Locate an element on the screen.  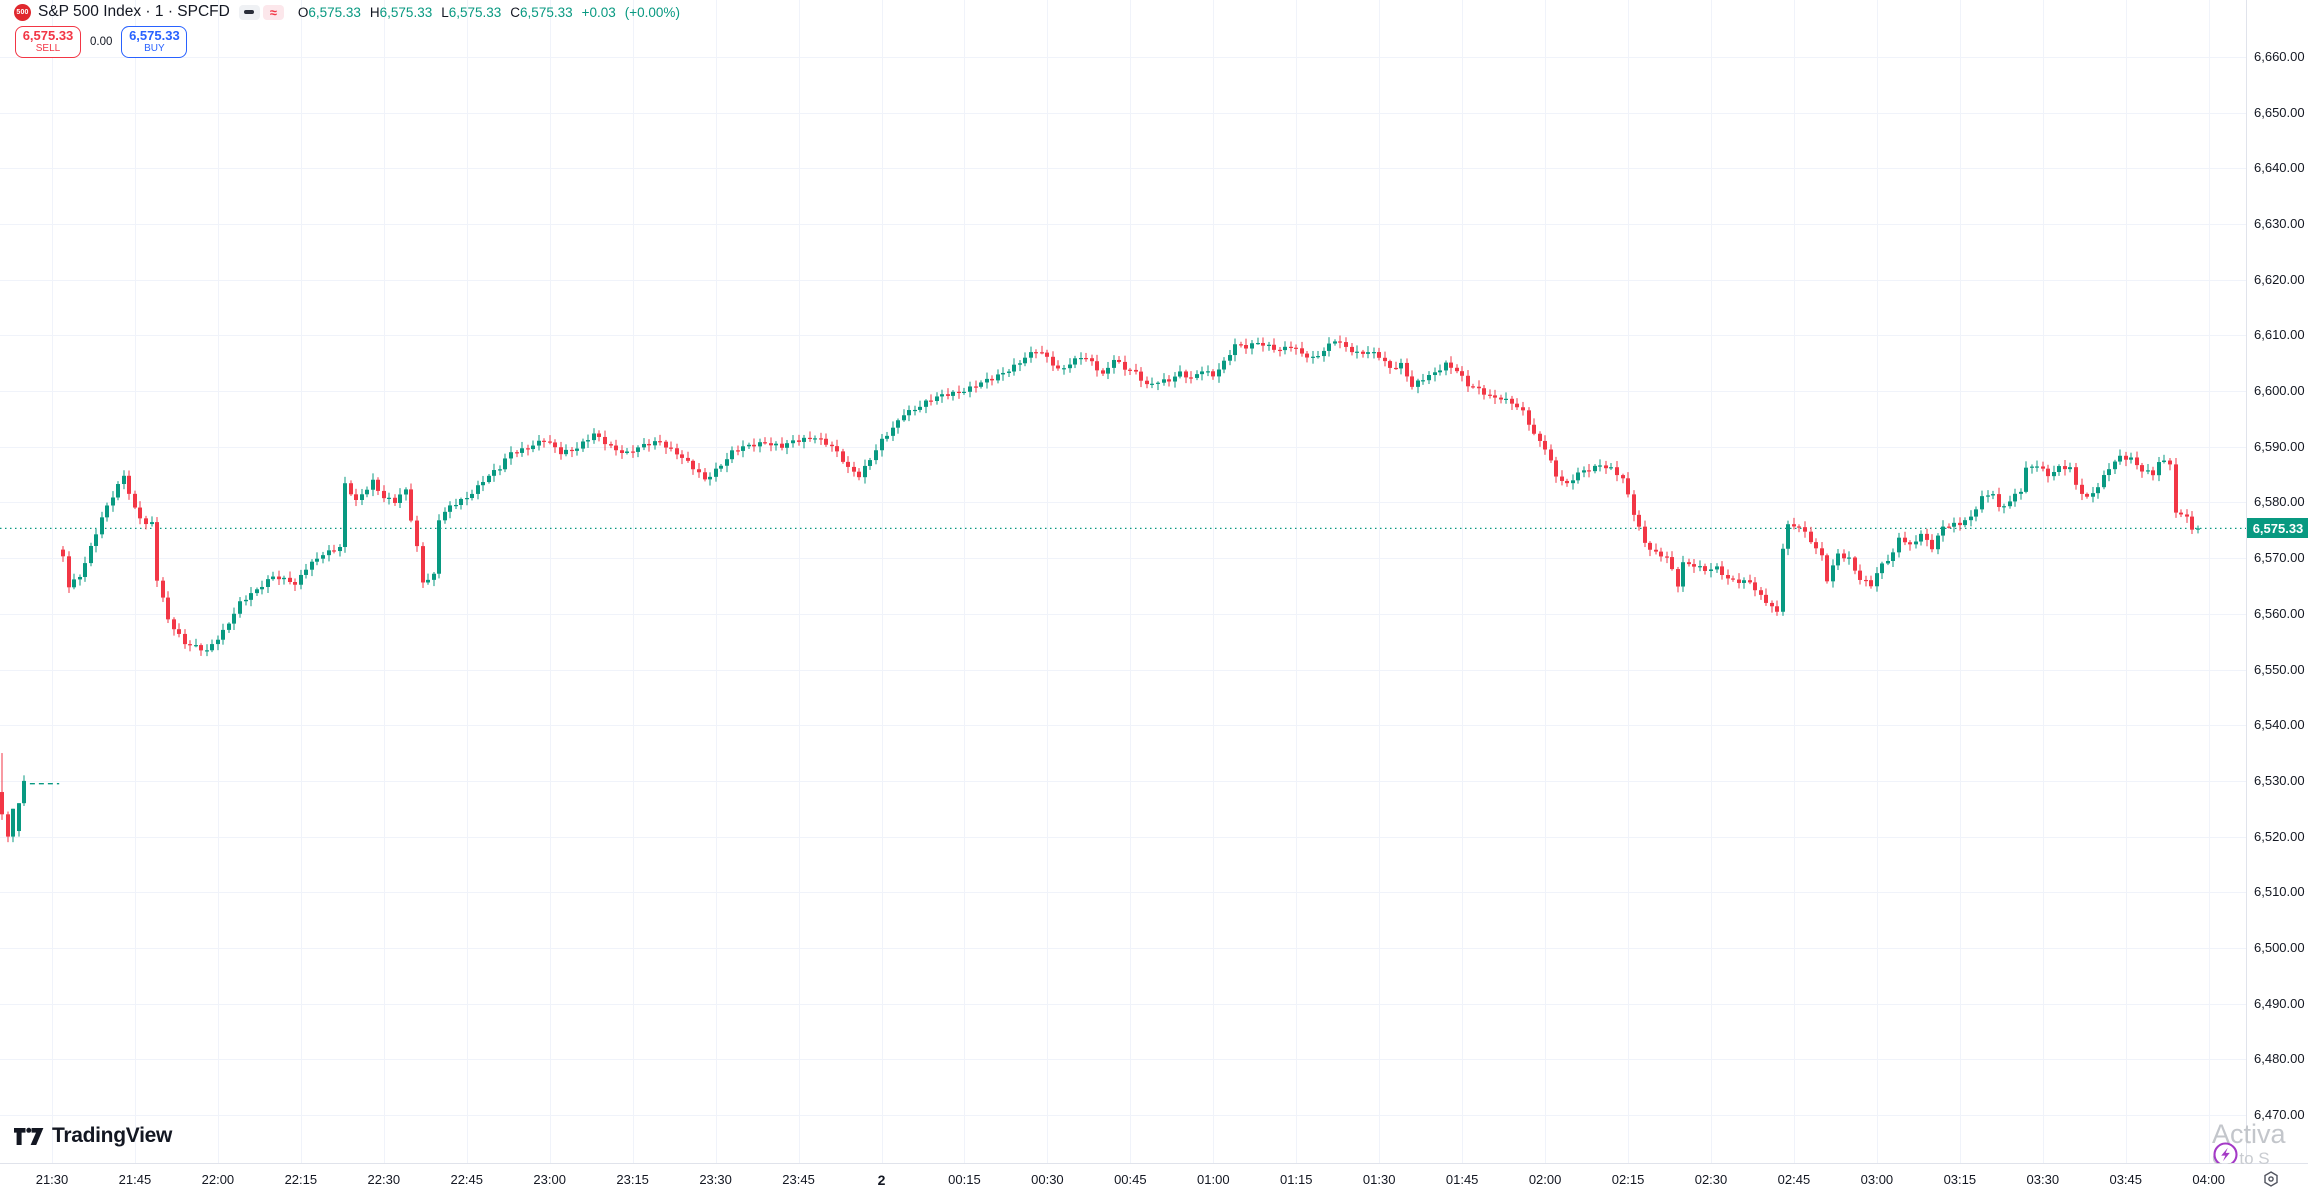
price-axis-label: 6,660.00 is located at coordinates (2279, 56).